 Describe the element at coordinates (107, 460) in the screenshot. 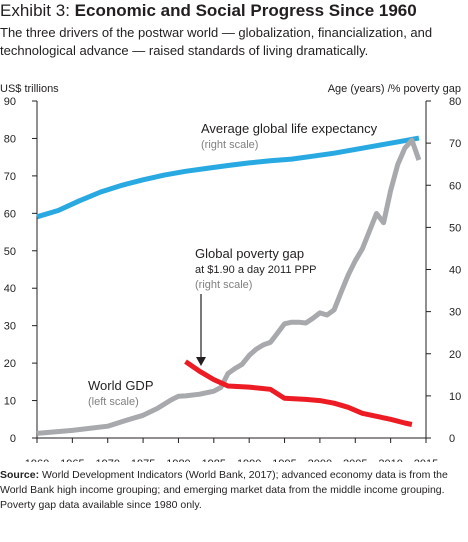

I see `x-axis-tick-label: 1970` at that location.